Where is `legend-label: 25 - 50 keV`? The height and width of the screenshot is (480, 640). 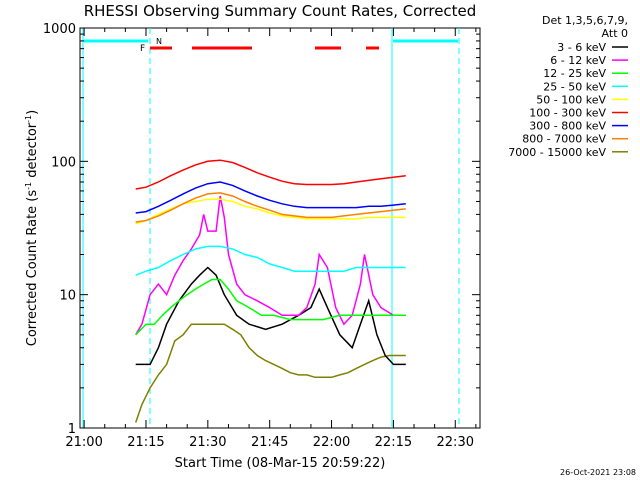
legend-label: 25 - 50 keV is located at coordinates (574, 86).